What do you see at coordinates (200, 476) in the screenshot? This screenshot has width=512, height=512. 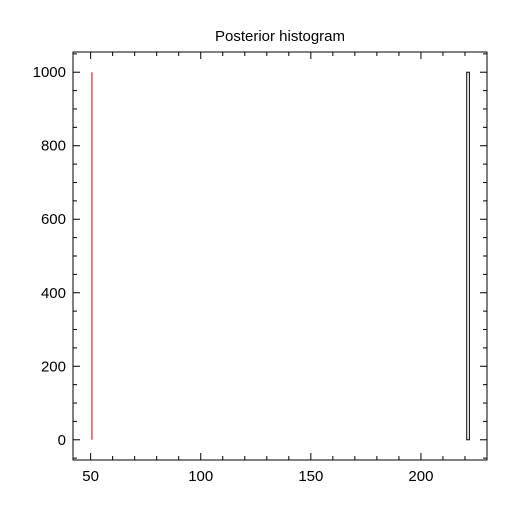 I see `x-tick-label: 100` at bounding box center [200, 476].